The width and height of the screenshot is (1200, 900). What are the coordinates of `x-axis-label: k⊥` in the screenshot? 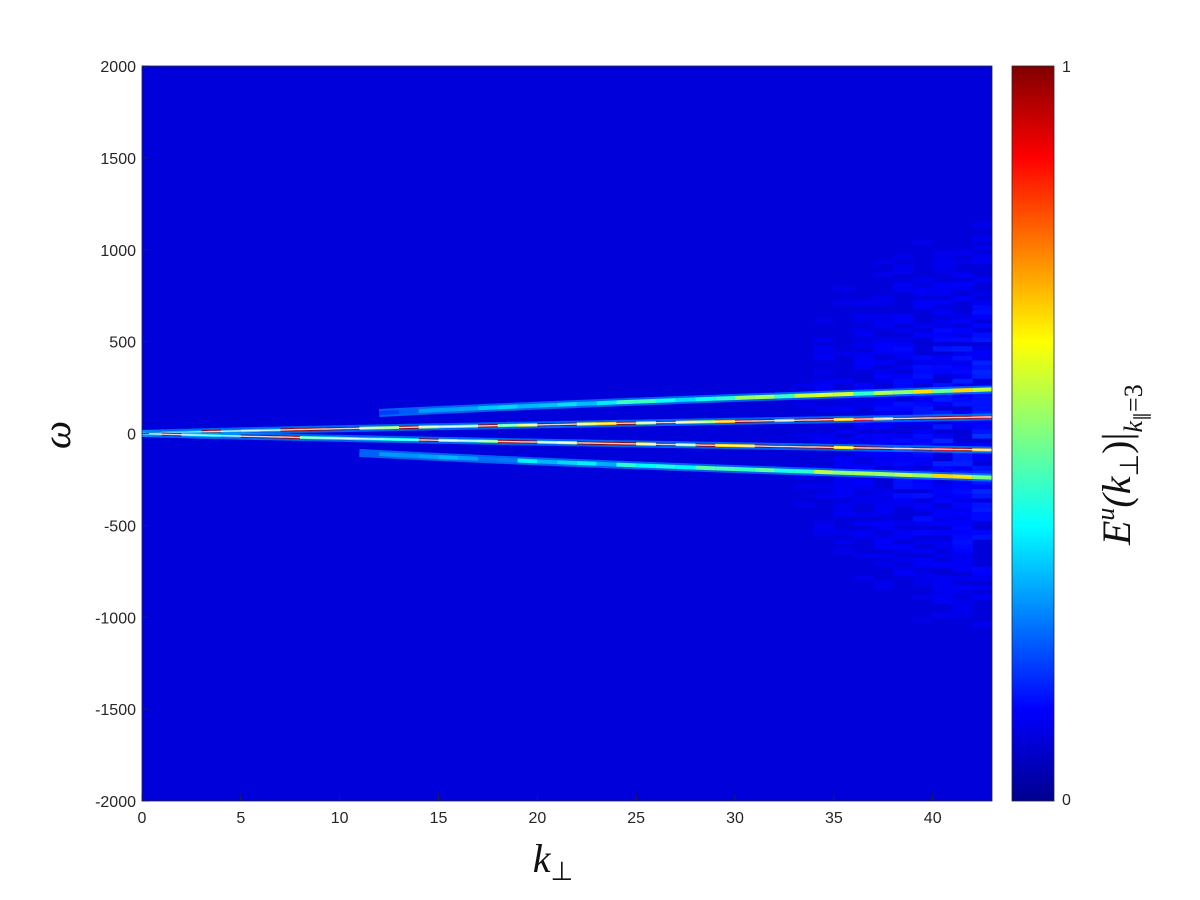 It's located at (553, 861).